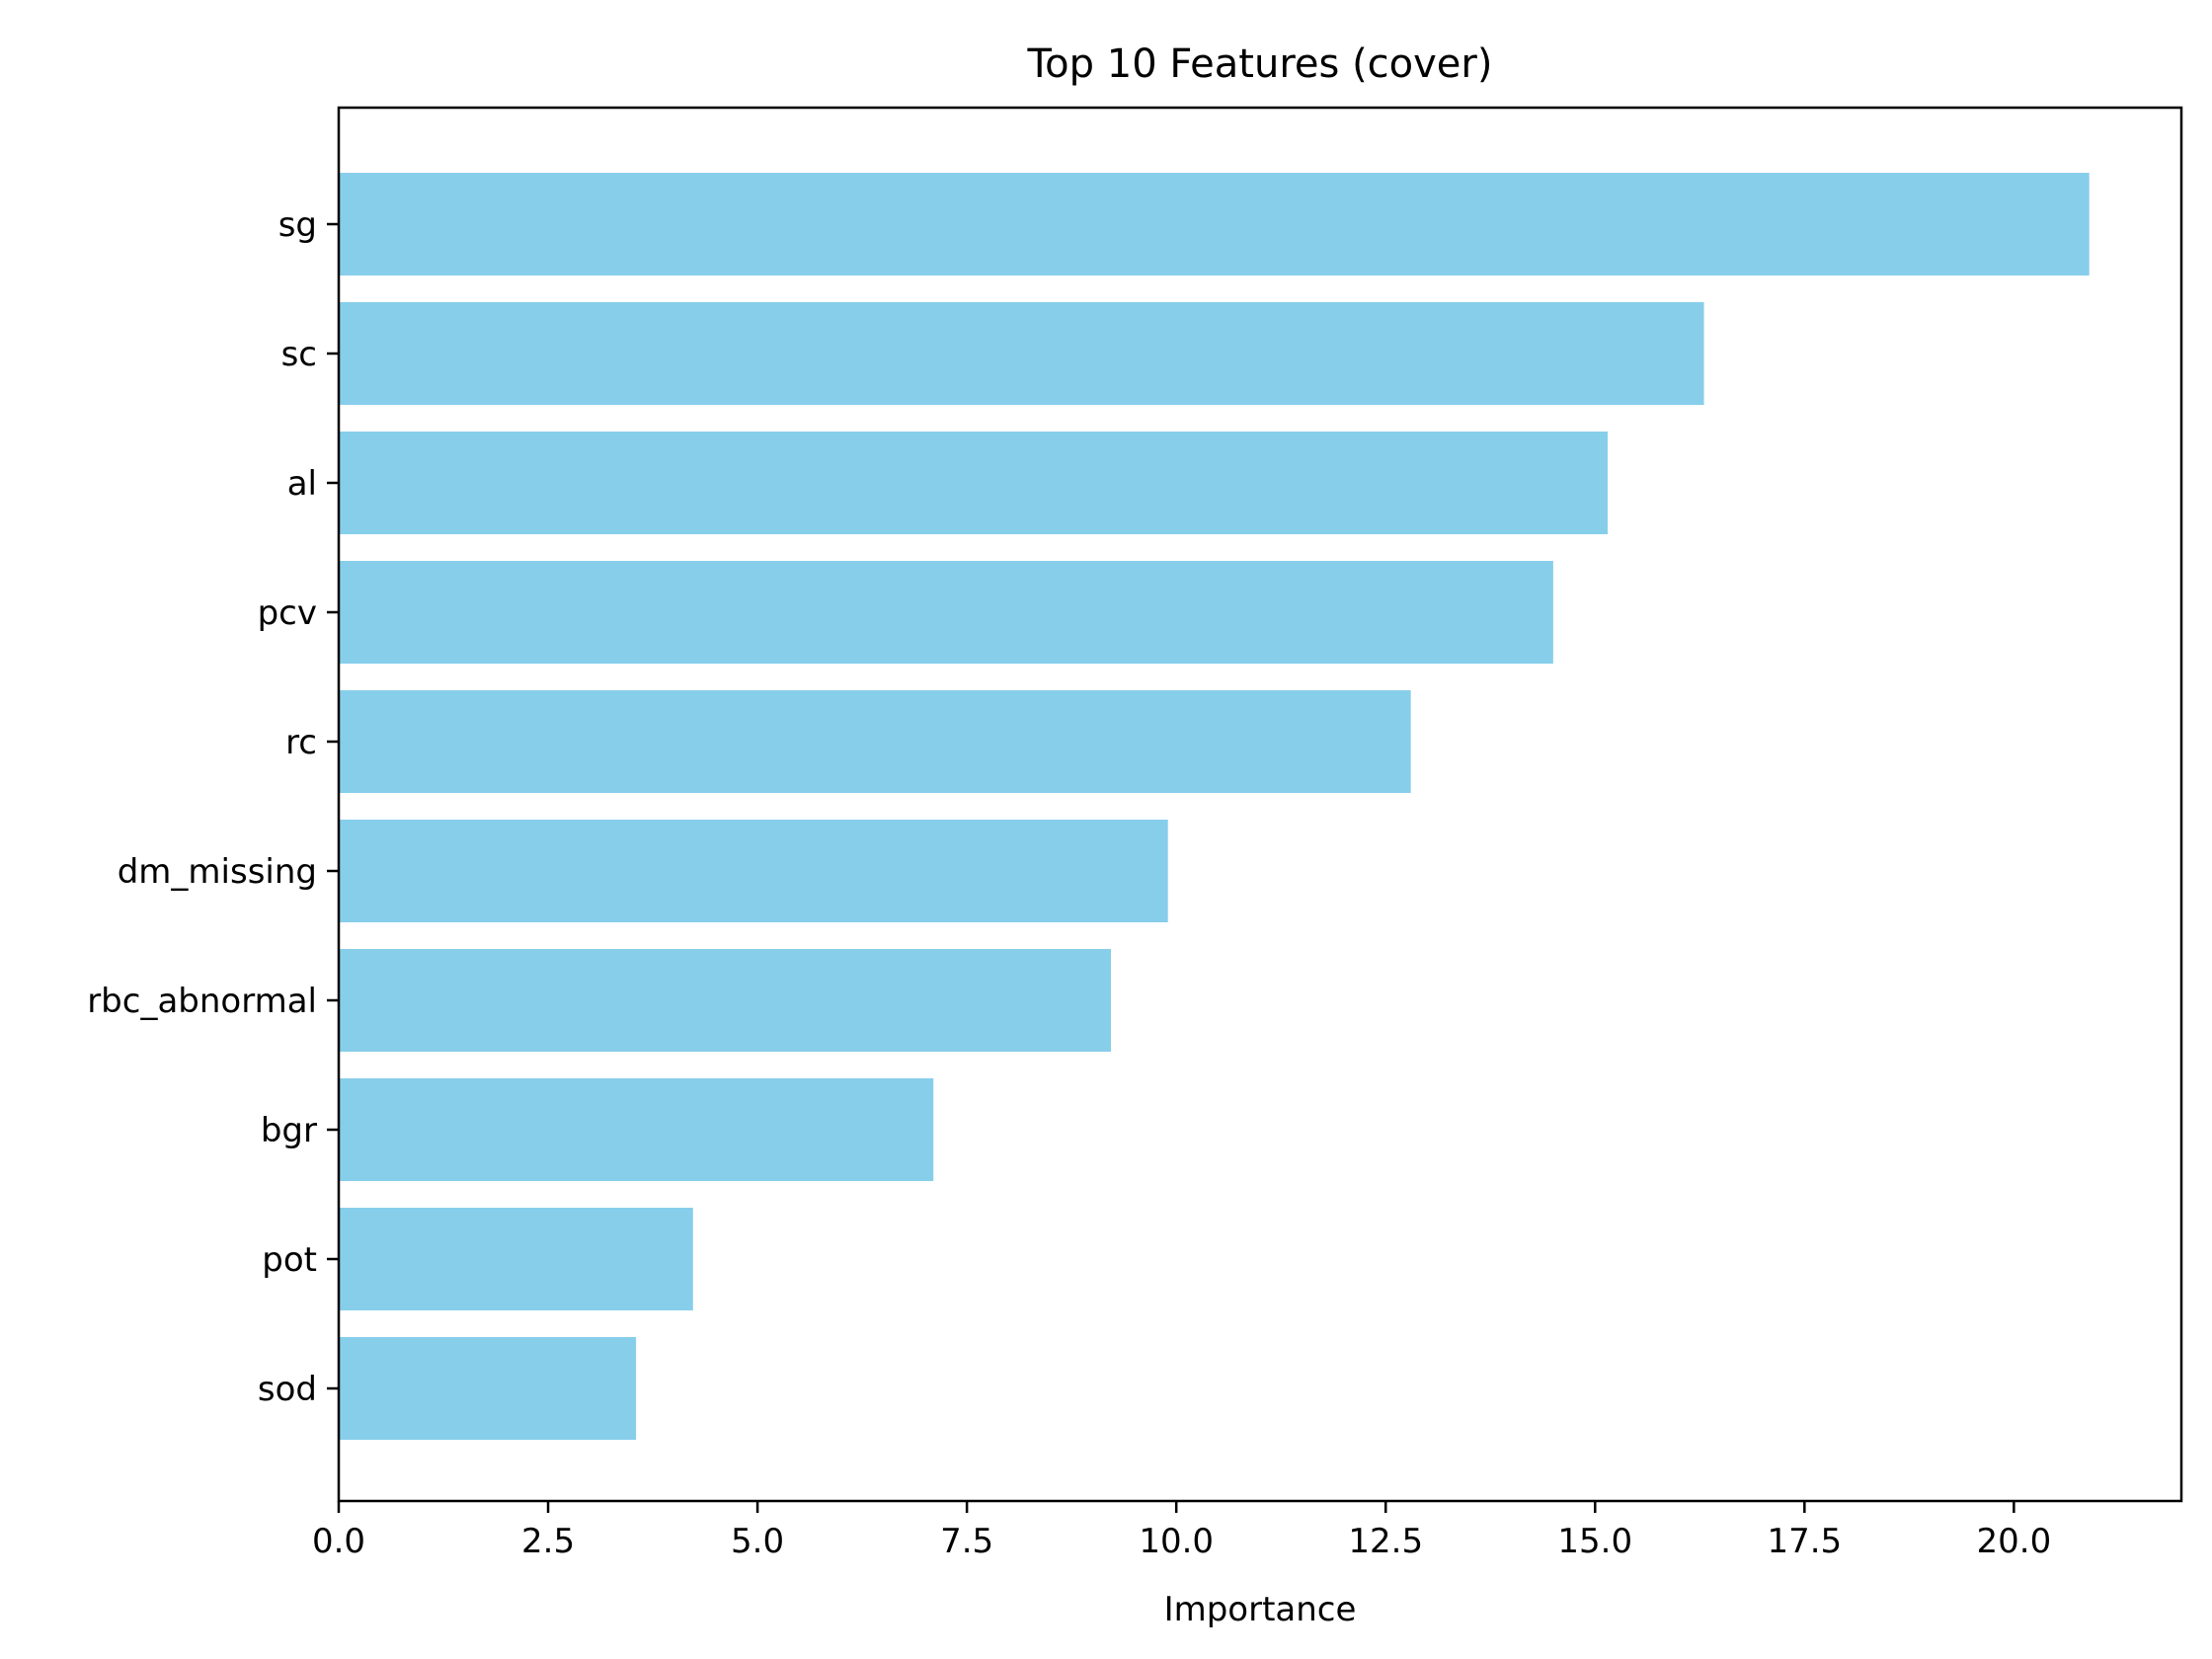 Image resolution: width=2212 pixels, height=1659 pixels. I want to click on y-tick-label-rc: rc, so click(301, 743).